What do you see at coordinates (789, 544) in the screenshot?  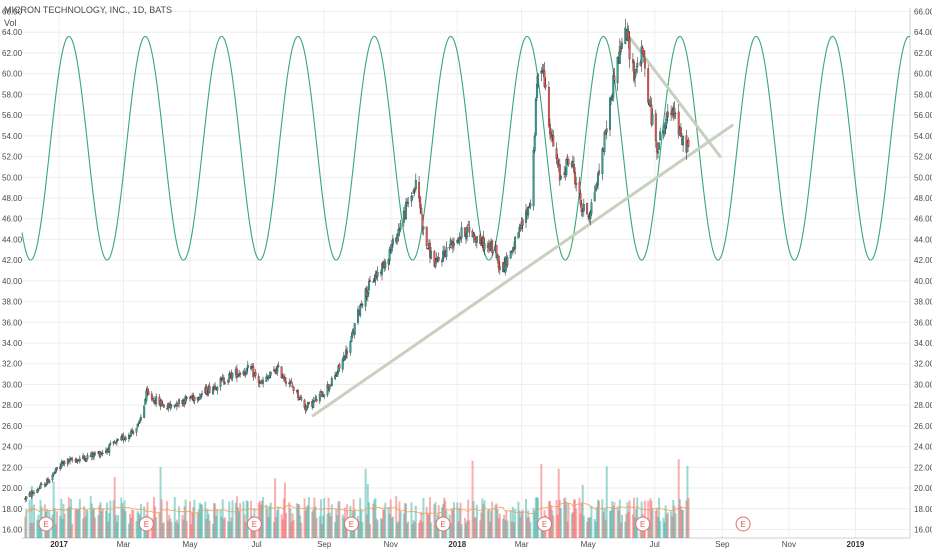 I see `x-tick-label: Nov` at bounding box center [789, 544].